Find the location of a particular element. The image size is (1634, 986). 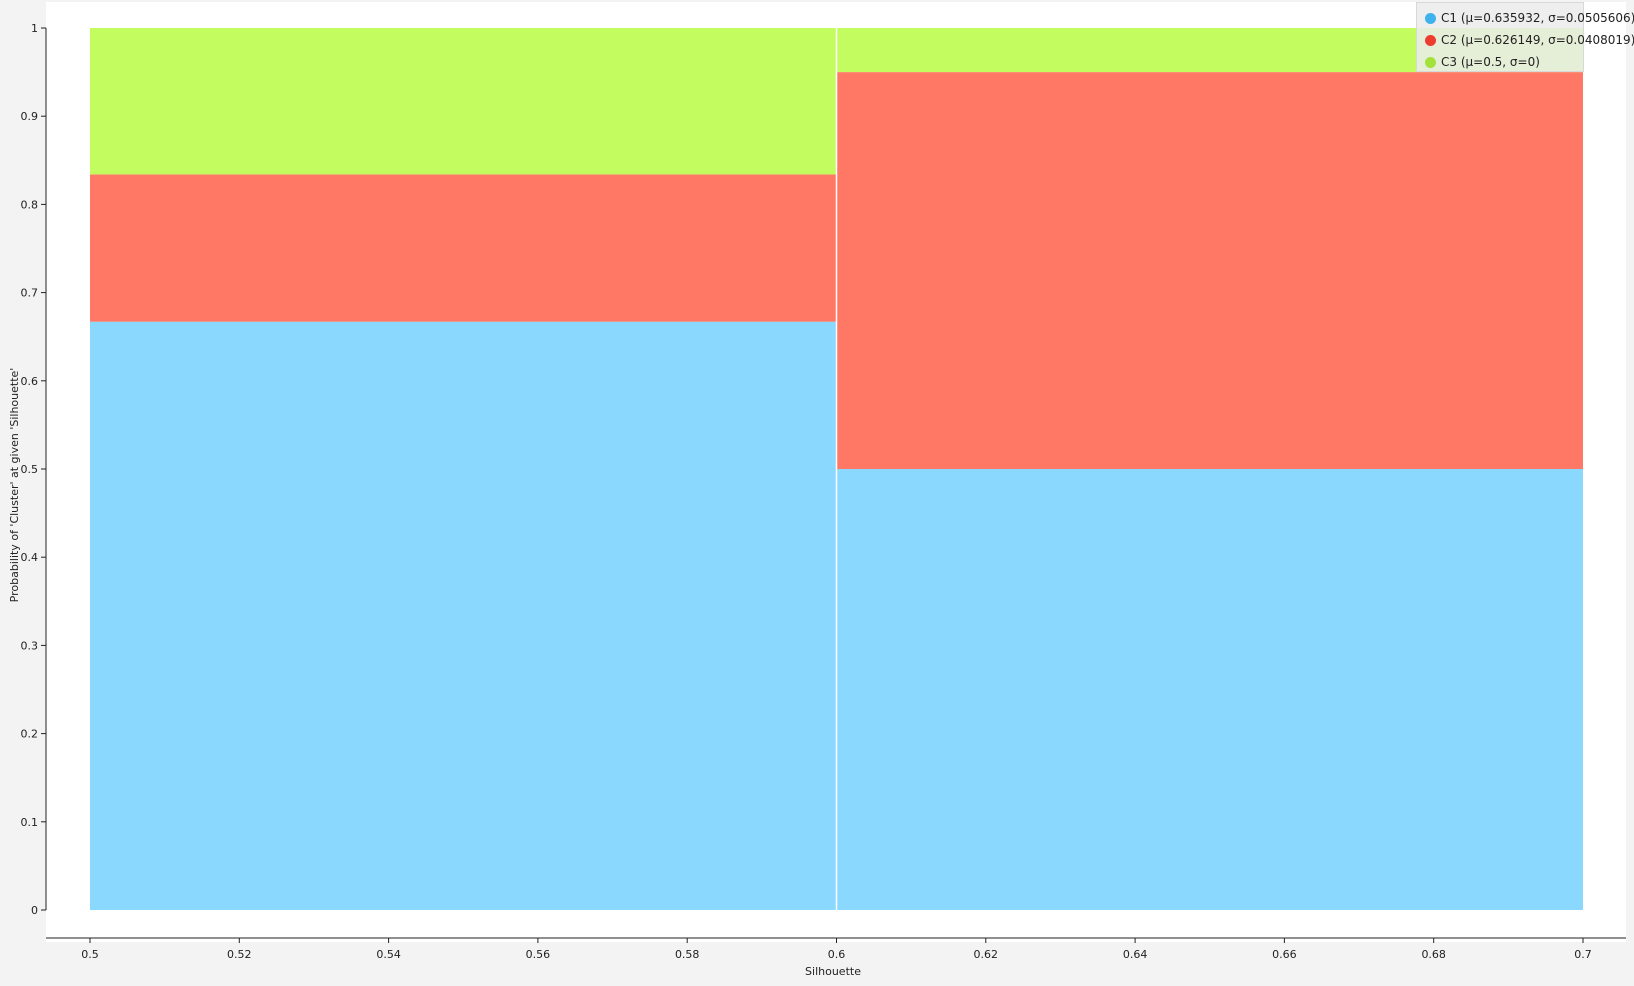

x-tick-label: 0.58 is located at coordinates (687, 954).